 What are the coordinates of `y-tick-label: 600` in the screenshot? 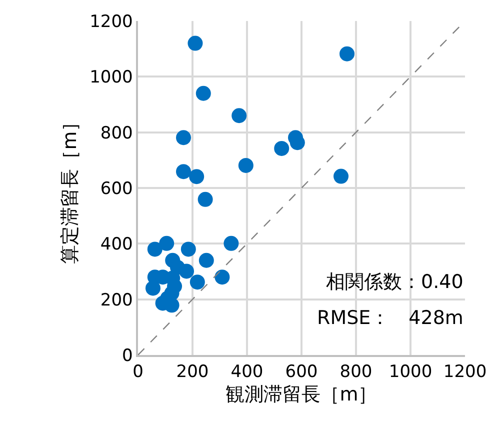 It's located at (116, 188).